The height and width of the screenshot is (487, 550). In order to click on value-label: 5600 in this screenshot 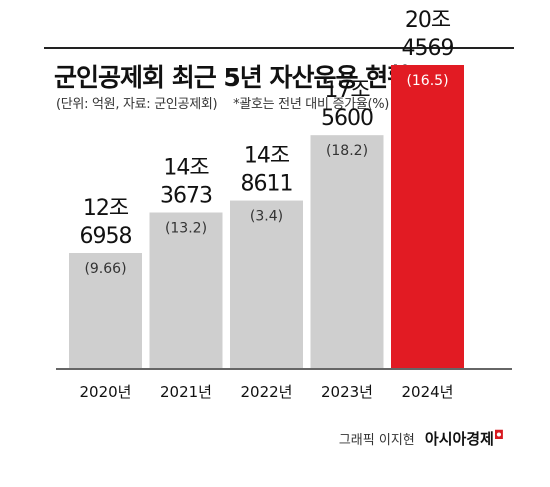, I will do `click(347, 118)`.